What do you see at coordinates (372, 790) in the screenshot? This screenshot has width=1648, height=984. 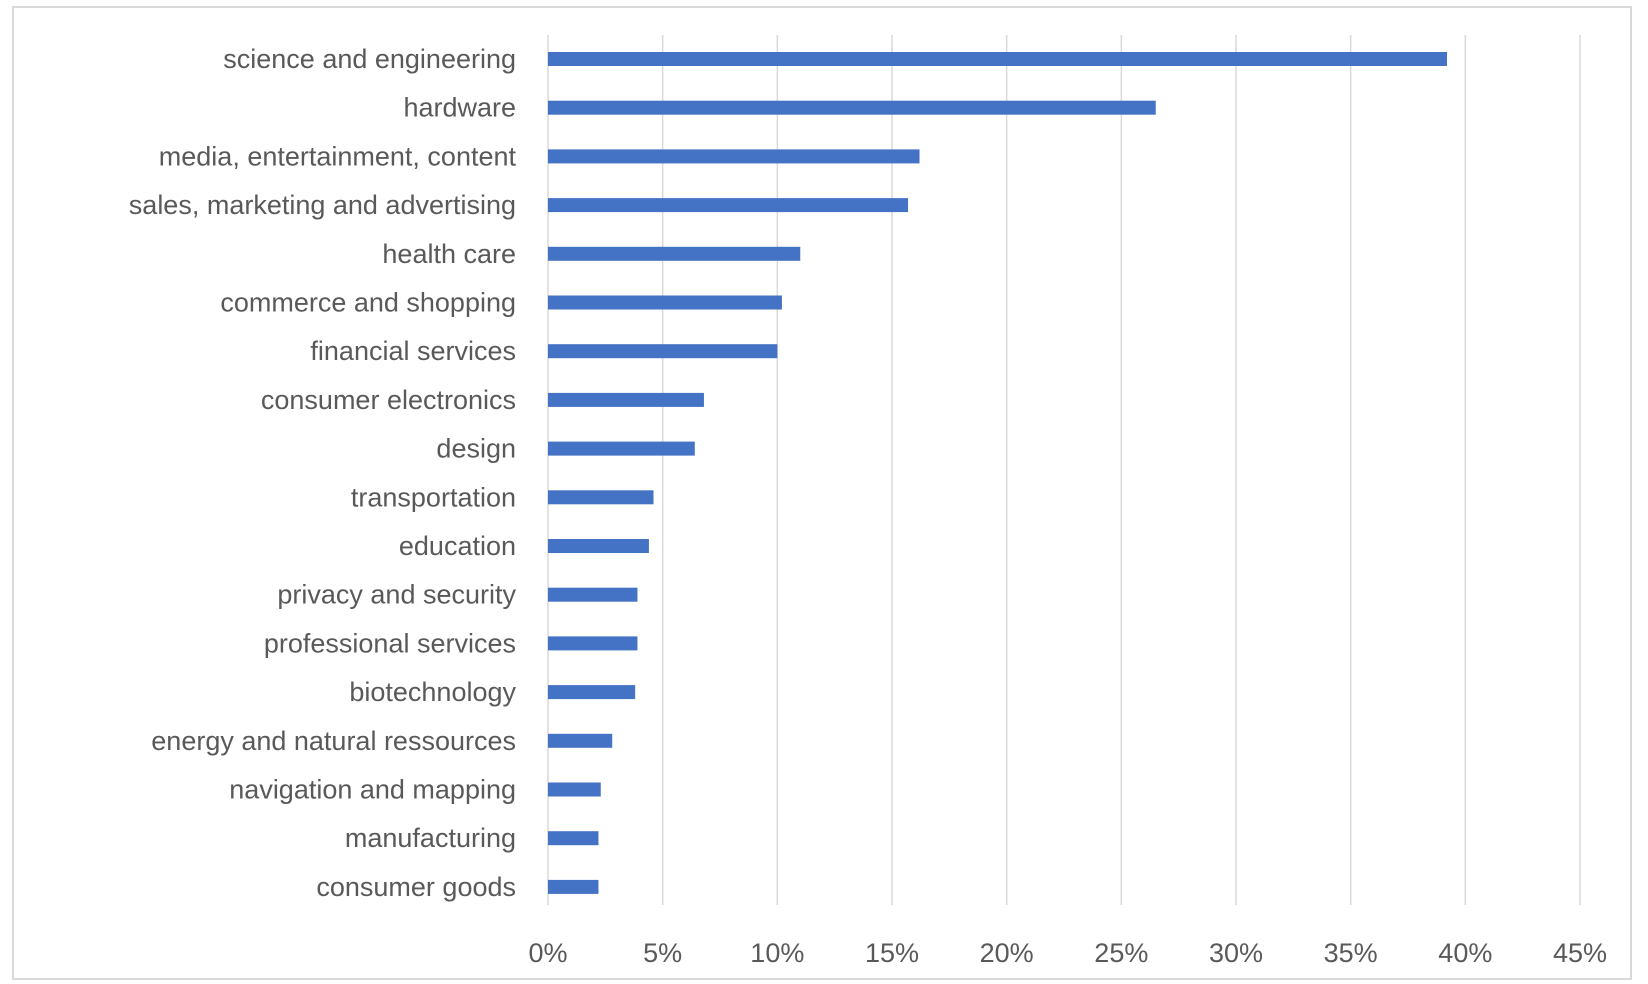 I see `category-label: navigation and mapping` at bounding box center [372, 790].